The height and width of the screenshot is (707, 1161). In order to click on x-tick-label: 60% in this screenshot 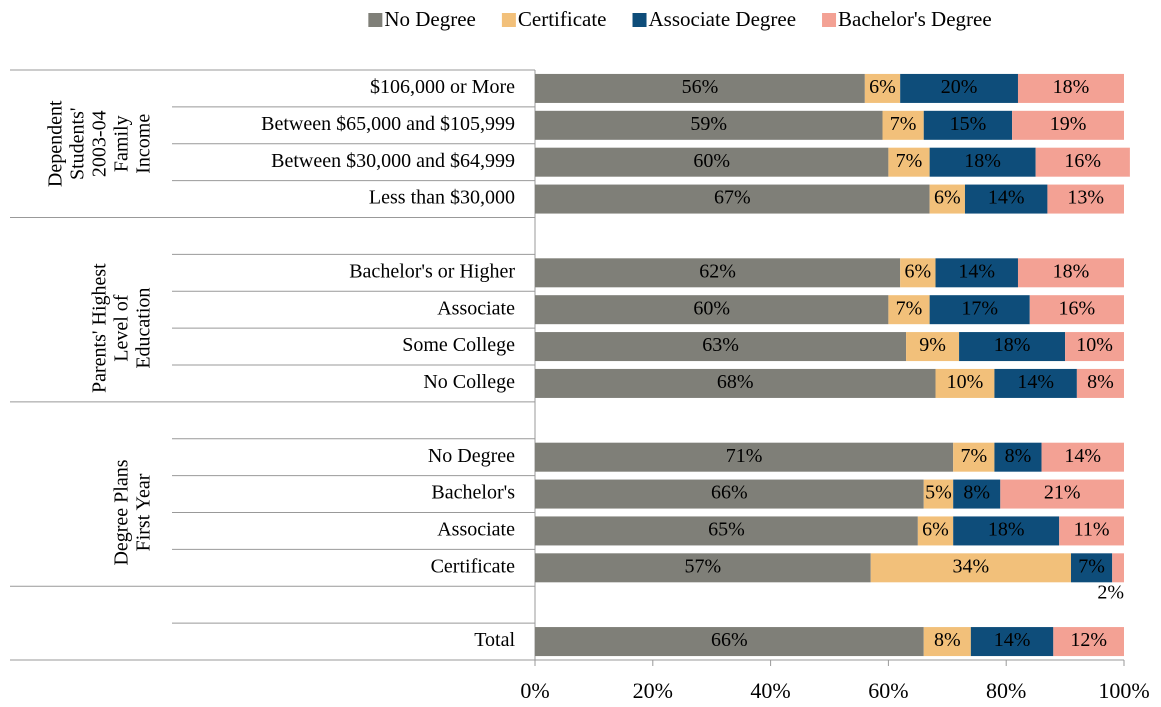, I will do `click(888, 690)`.